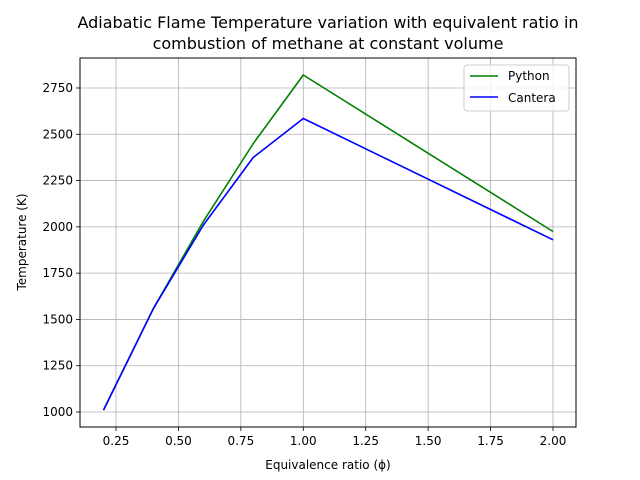 The width and height of the screenshot is (640, 480). I want to click on legend-label-python: Python, so click(529, 76).